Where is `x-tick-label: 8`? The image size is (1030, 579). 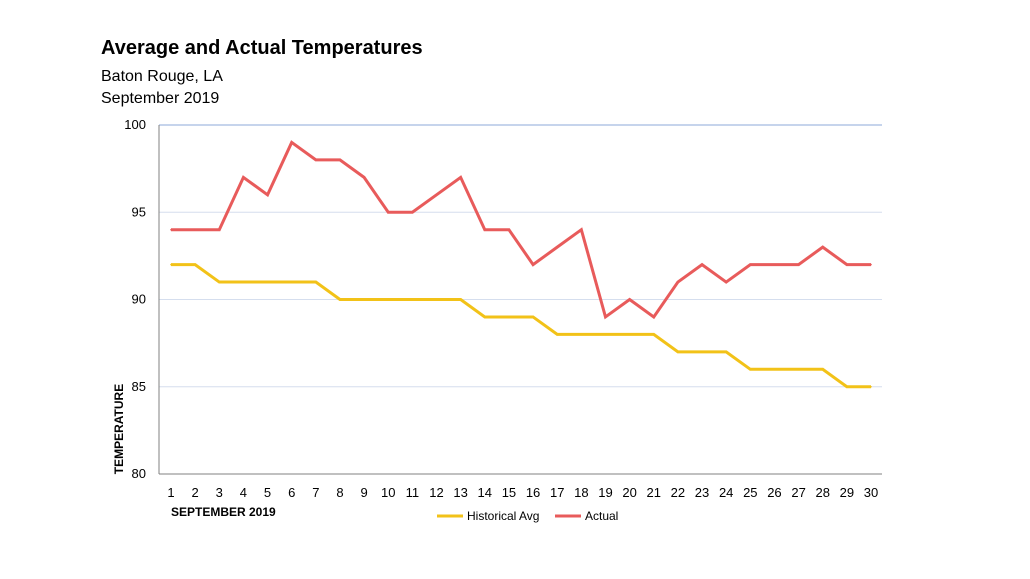 x-tick-label: 8 is located at coordinates (339, 492).